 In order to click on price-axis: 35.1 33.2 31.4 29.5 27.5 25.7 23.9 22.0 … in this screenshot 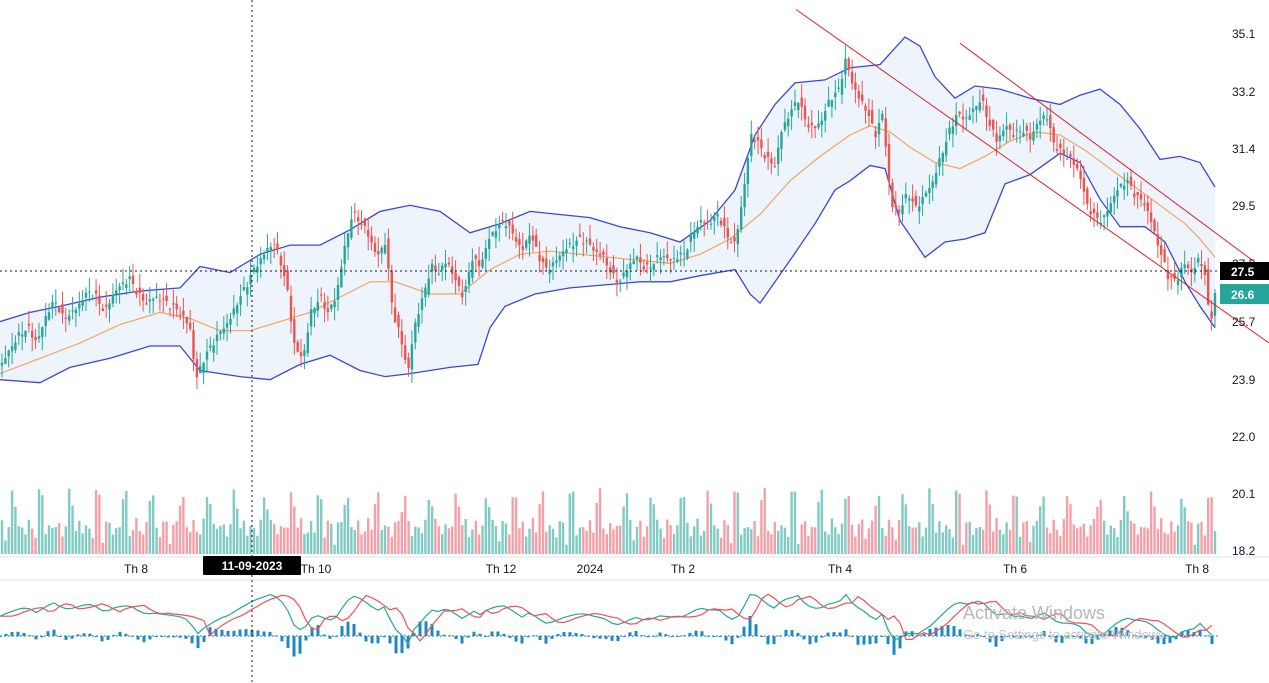, I will do `click(1244, 292)`.